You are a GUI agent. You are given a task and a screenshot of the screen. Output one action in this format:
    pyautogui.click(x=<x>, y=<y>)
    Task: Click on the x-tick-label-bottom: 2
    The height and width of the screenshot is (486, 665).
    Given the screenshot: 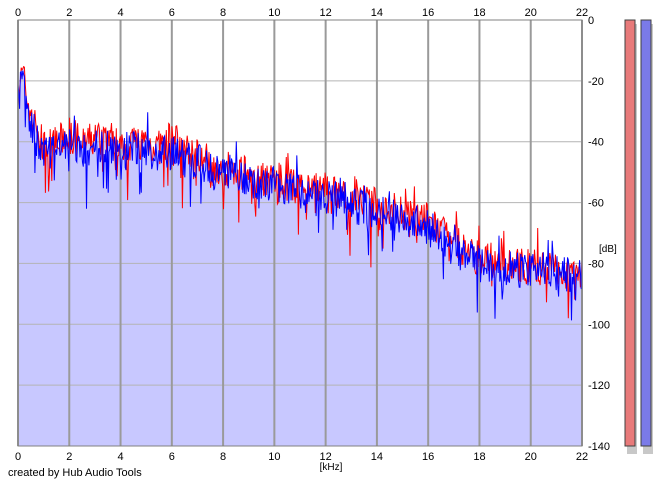 What is the action you would take?
    pyautogui.click(x=69, y=457)
    